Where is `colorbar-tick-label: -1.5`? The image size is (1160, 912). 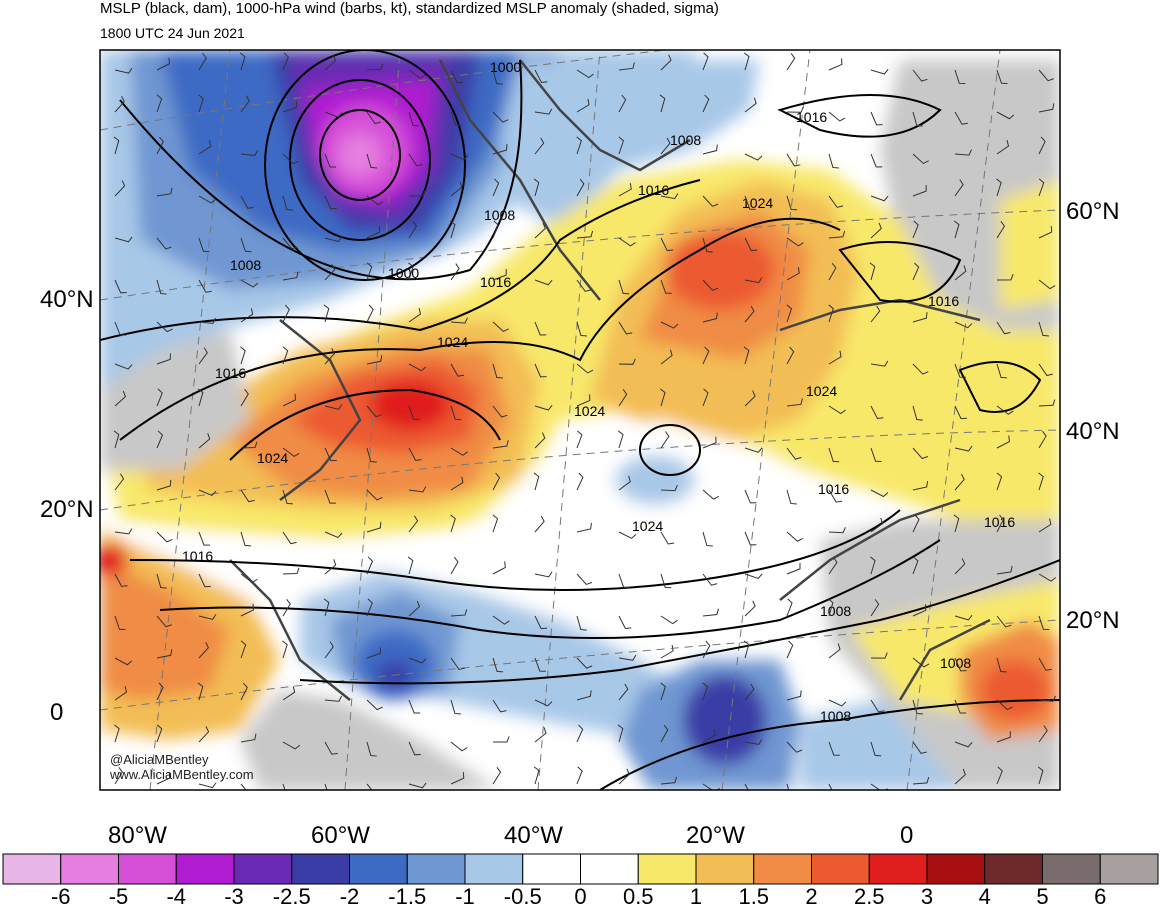
colorbar-tick-label: -1.5 is located at coordinates (407, 897).